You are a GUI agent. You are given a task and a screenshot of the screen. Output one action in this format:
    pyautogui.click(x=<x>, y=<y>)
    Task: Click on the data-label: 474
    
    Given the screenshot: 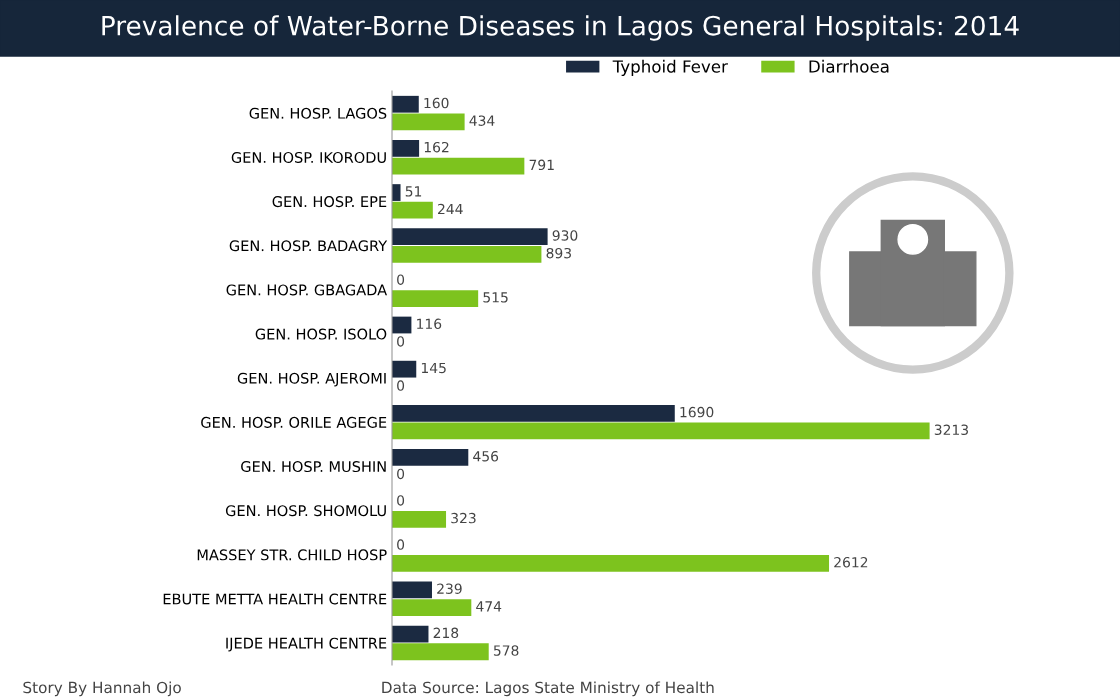 What is the action you would take?
    pyautogui.click(x=489, y=606)
    